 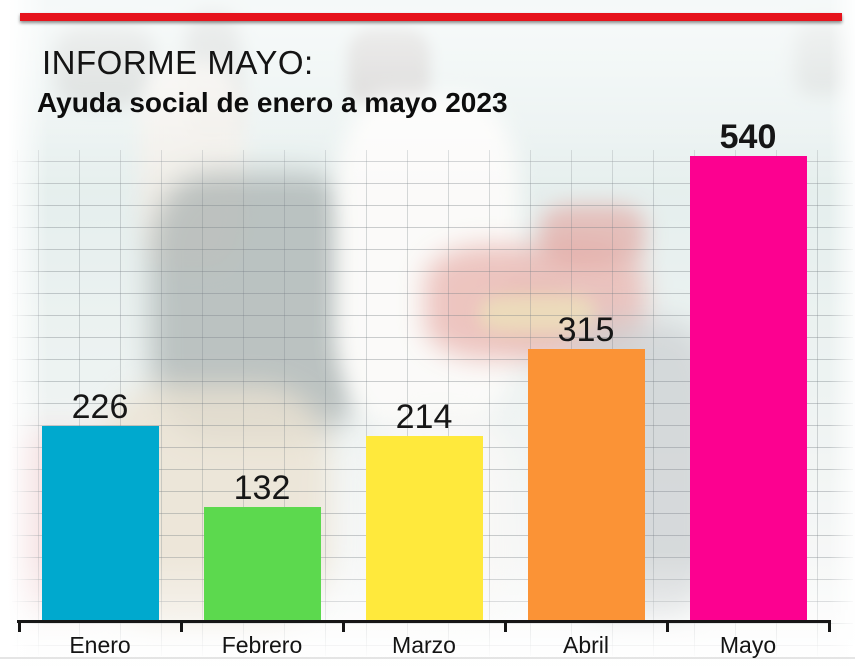 I want to click on value-label-enero: 226, so click(x=100, y=407).